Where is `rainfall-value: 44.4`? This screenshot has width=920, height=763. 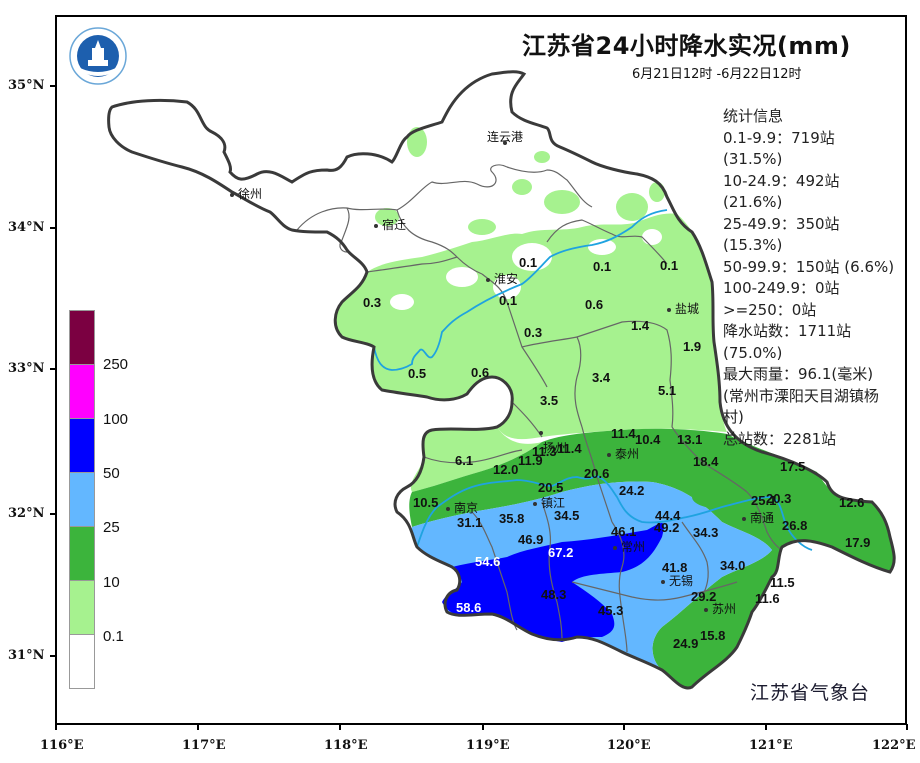
rainfall-value: 44.4 is located at coordinates (668, 515).